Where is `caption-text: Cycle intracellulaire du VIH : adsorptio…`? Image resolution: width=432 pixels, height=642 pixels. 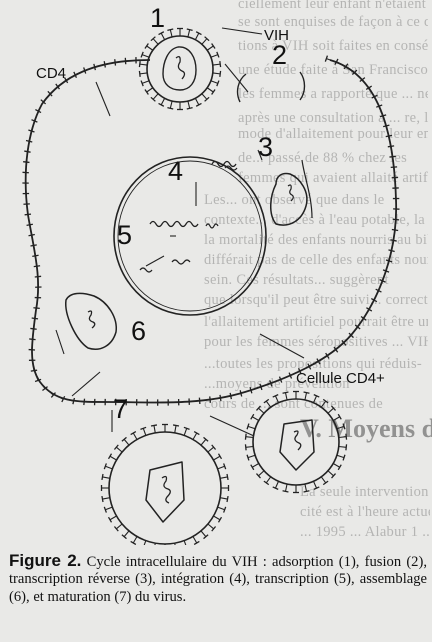 caption-text: Cycle intracellulaire du VIH : adsorptio… is located at coordinates (218, 579).